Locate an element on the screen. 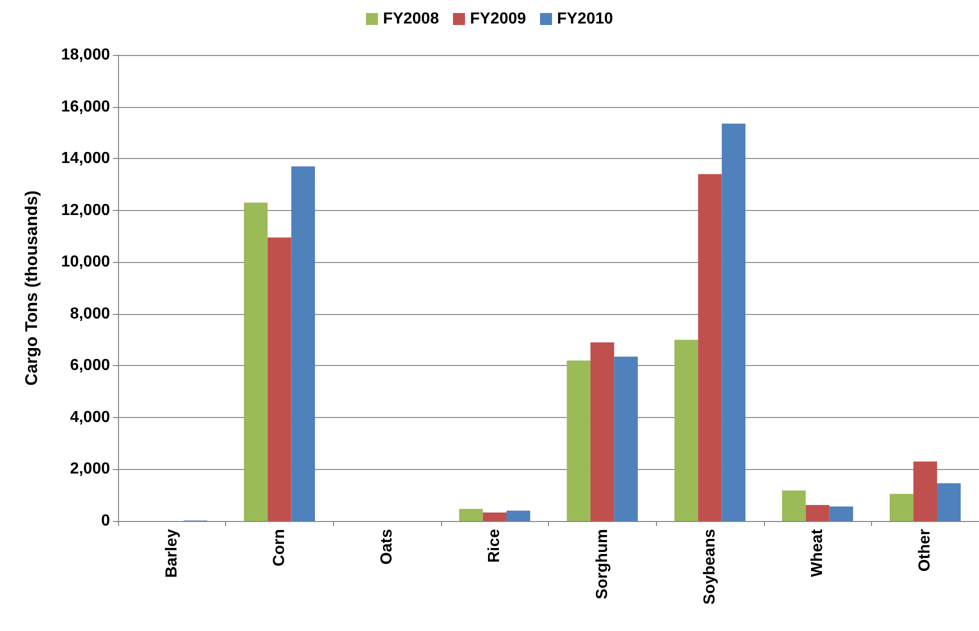  y-tick-label: 6,000 is located at coordinates (90, 365).